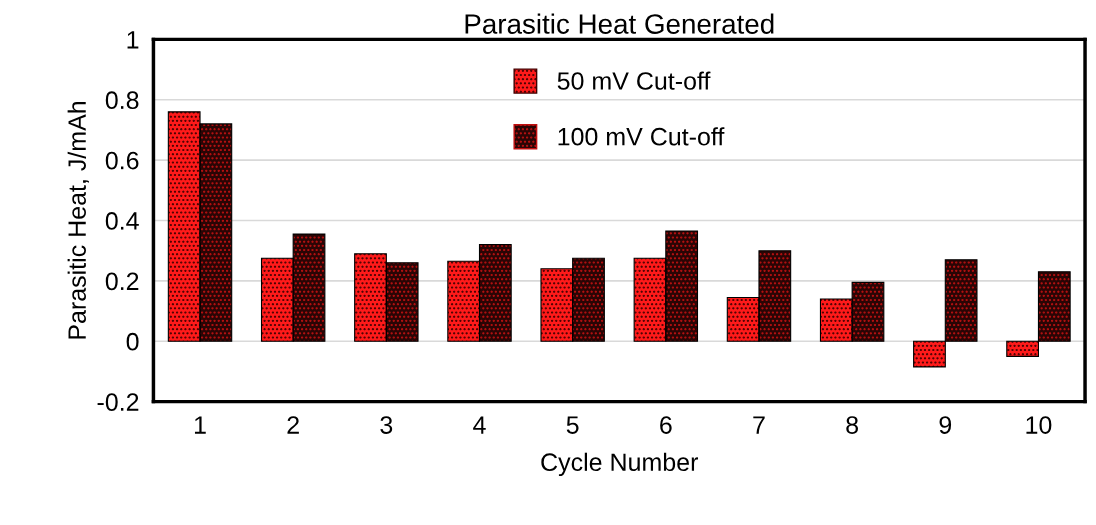 The image size is (1096, 525). What do you see at coordinates (619, 23) in the screenshot?
I see `chart-title: Parasitic Heat Generated` at bounding box center [619, 23].